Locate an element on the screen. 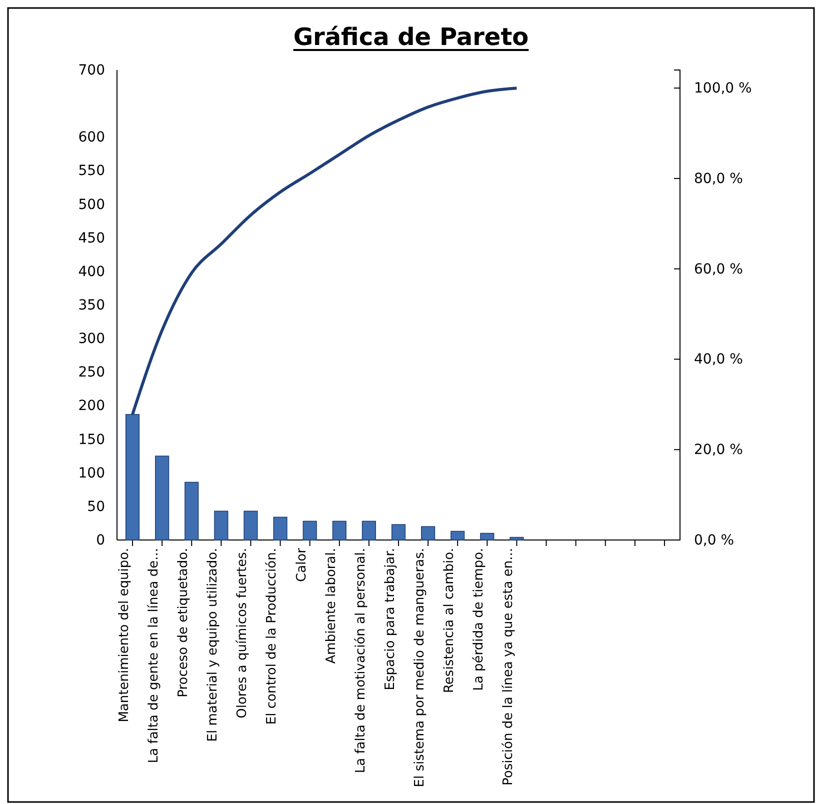 This screenshot has height=804, width=822. x-tick-label: Resistencia al cambio. is located at coordinates (450, 621).